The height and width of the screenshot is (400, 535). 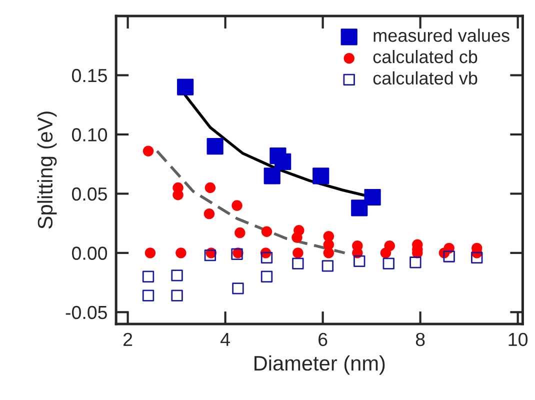 What do you see at coordinates (442, 35) in the screenshot?
I see `legend-label: measured values` at bounding box center [442, 35].